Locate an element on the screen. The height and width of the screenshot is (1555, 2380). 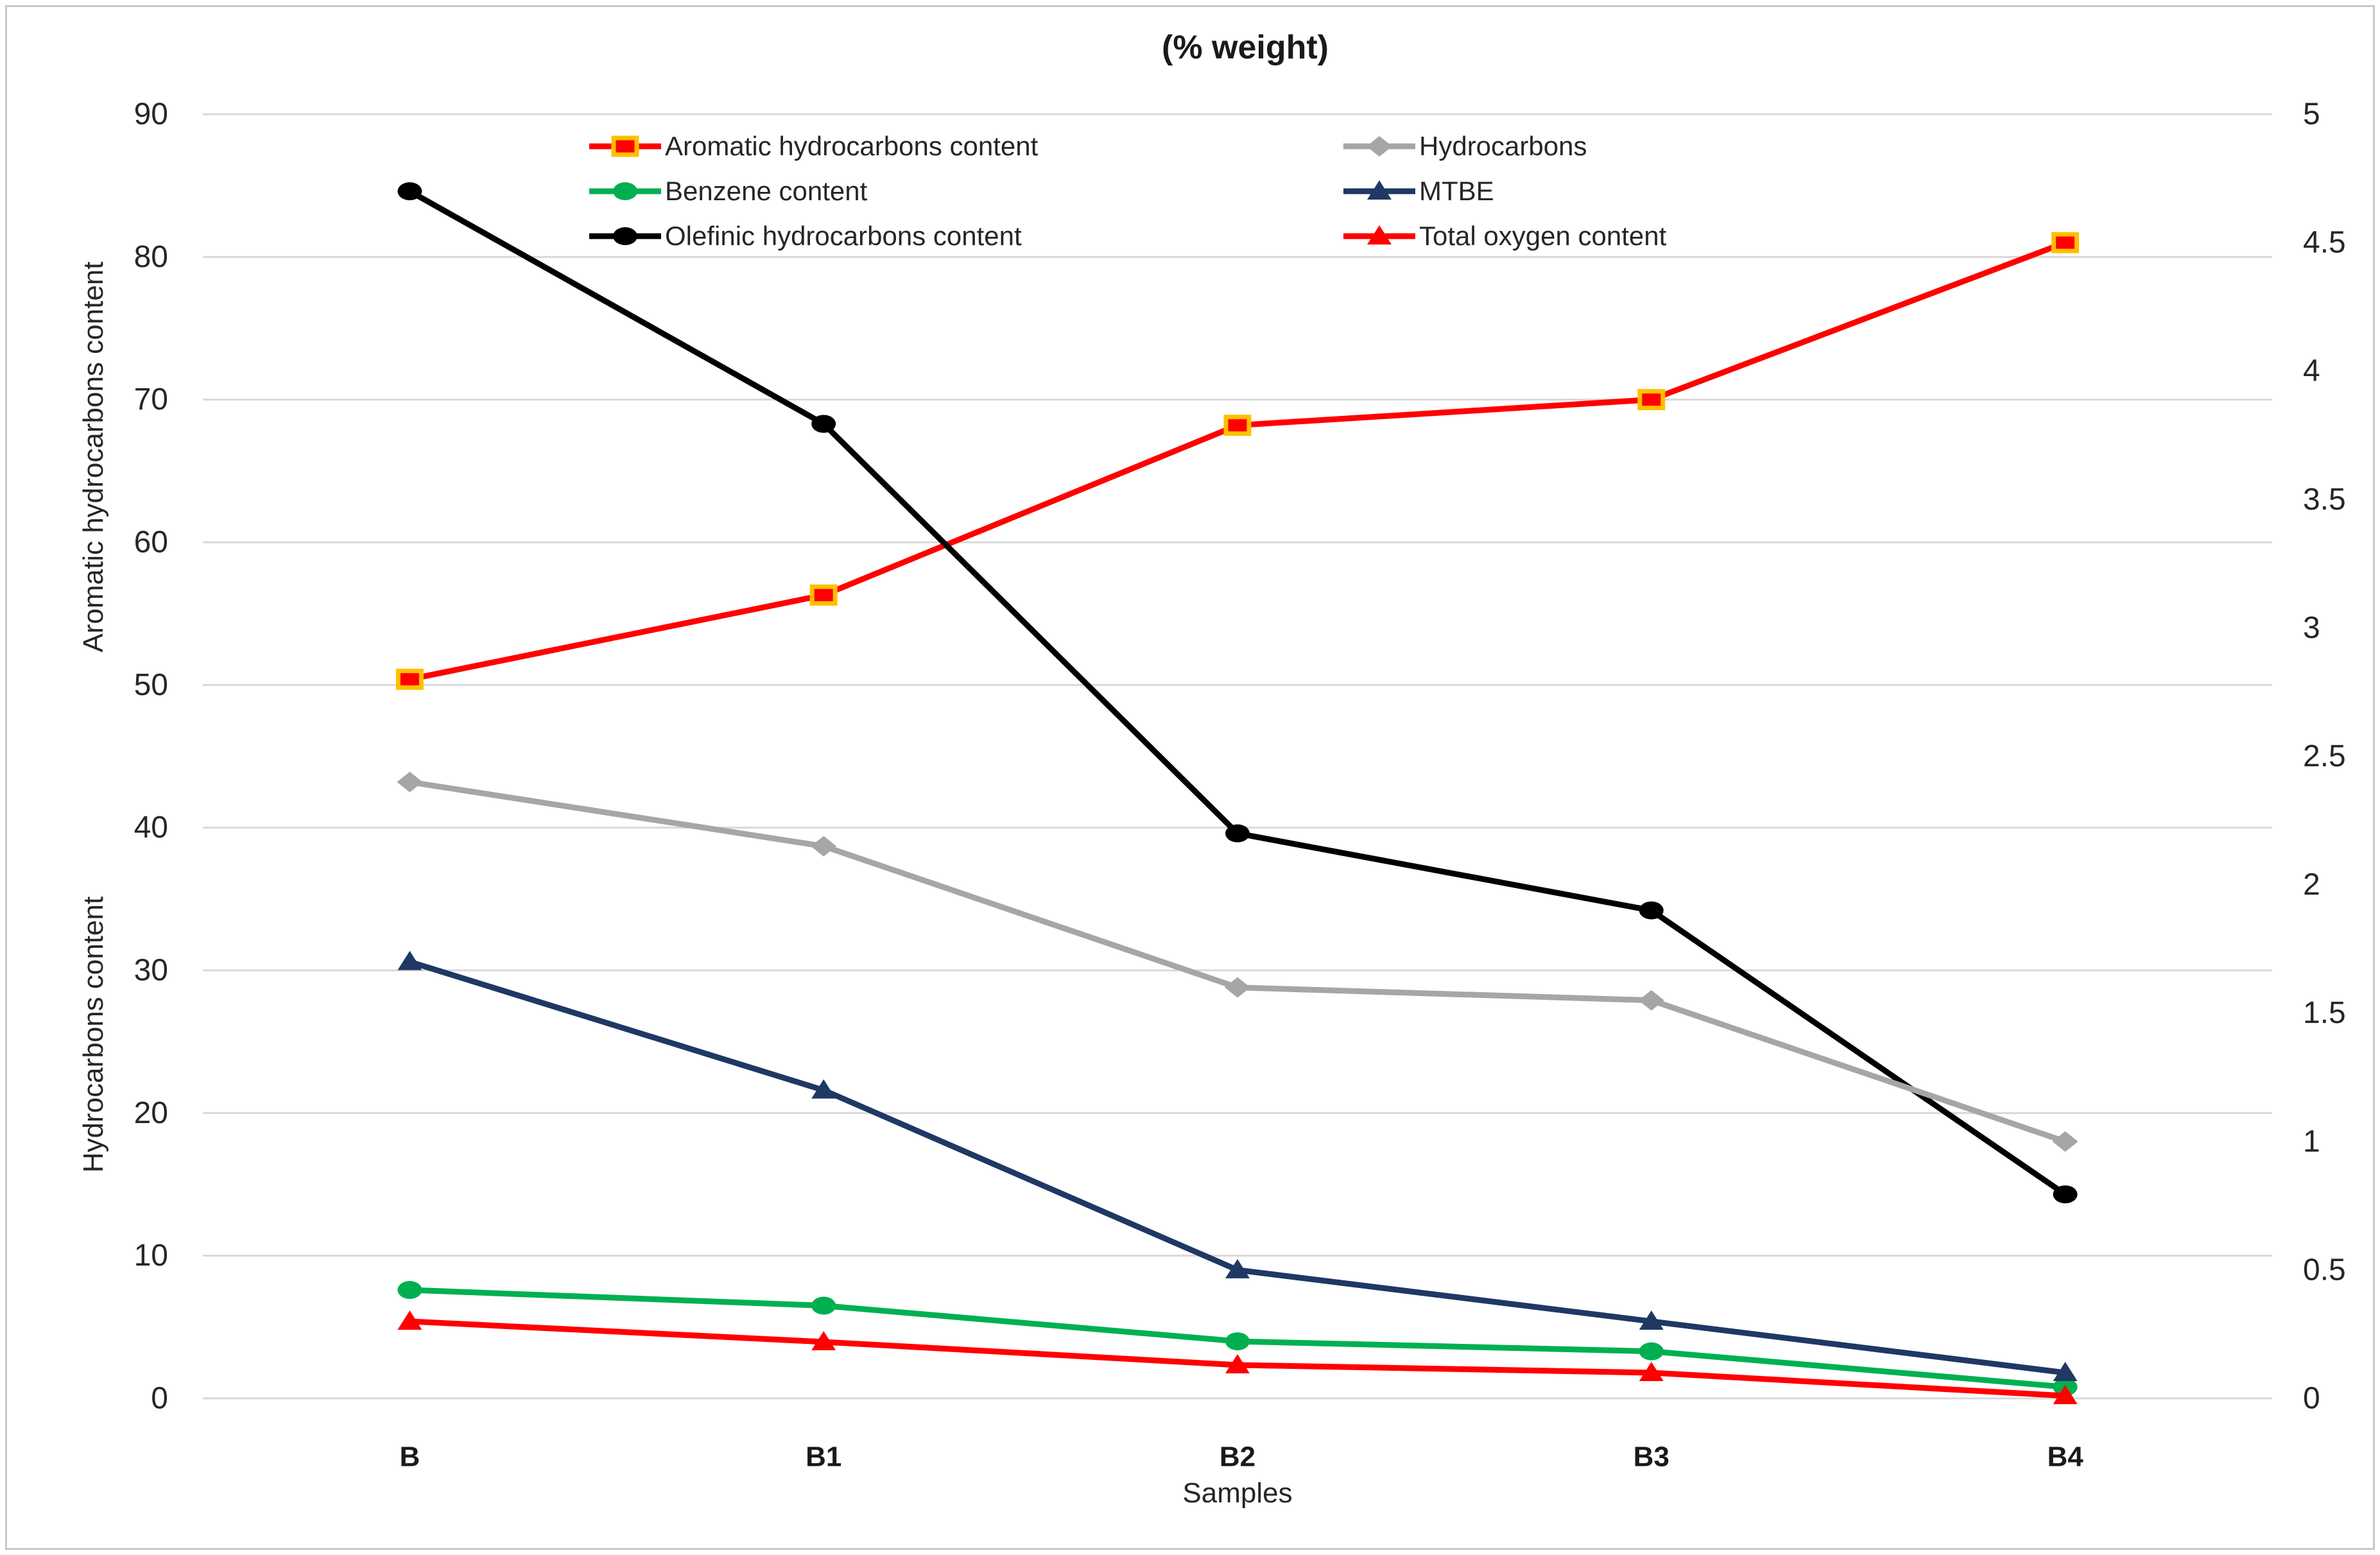
left-axis-tick-label: 70 is located at coordinates (151, 399).